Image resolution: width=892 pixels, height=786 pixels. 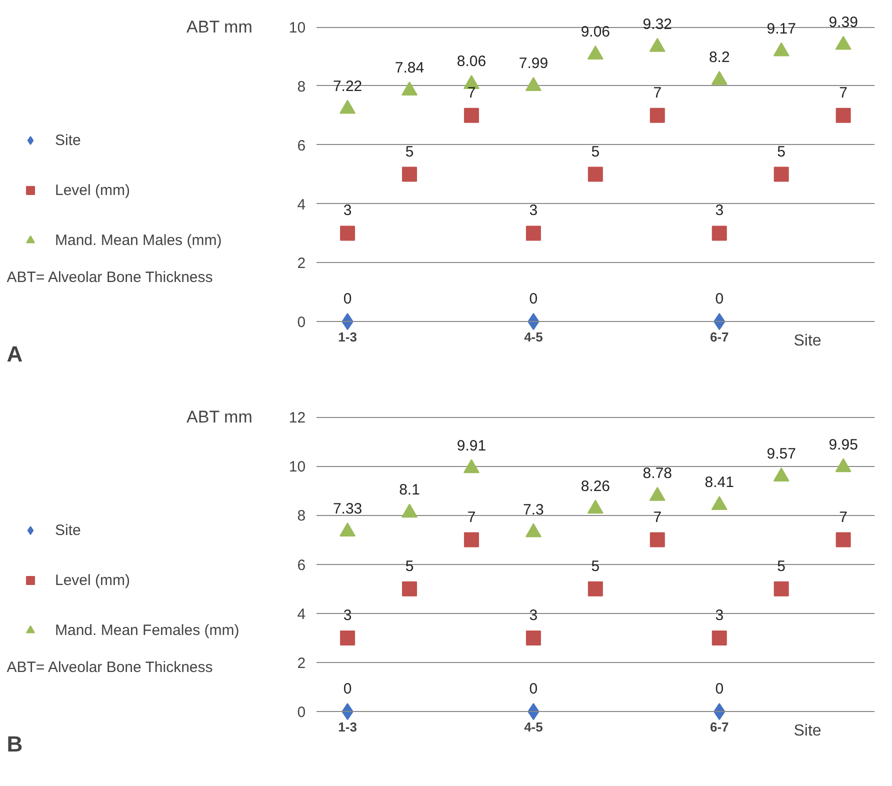 I want to click on text: B, so click(x=14, y=744).